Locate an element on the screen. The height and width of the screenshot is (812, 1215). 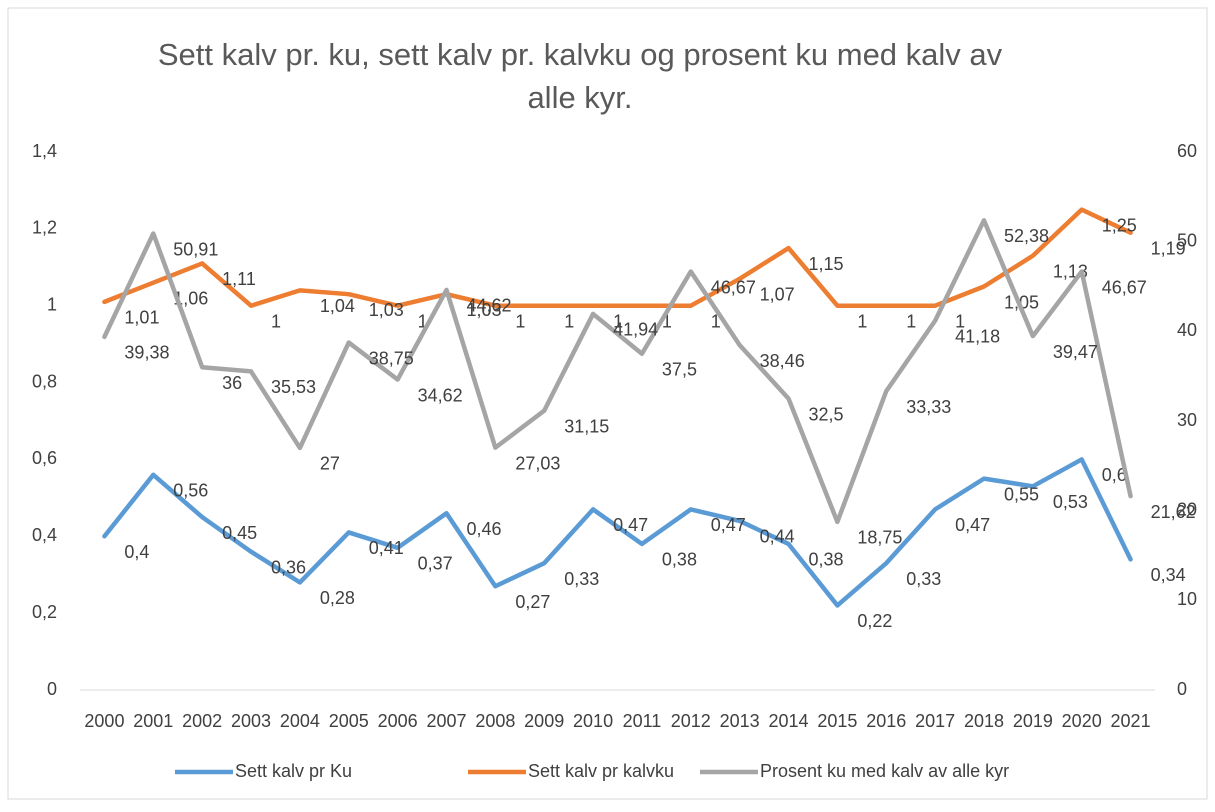
data-label: 44,62 is located at coordinates (488, 306).